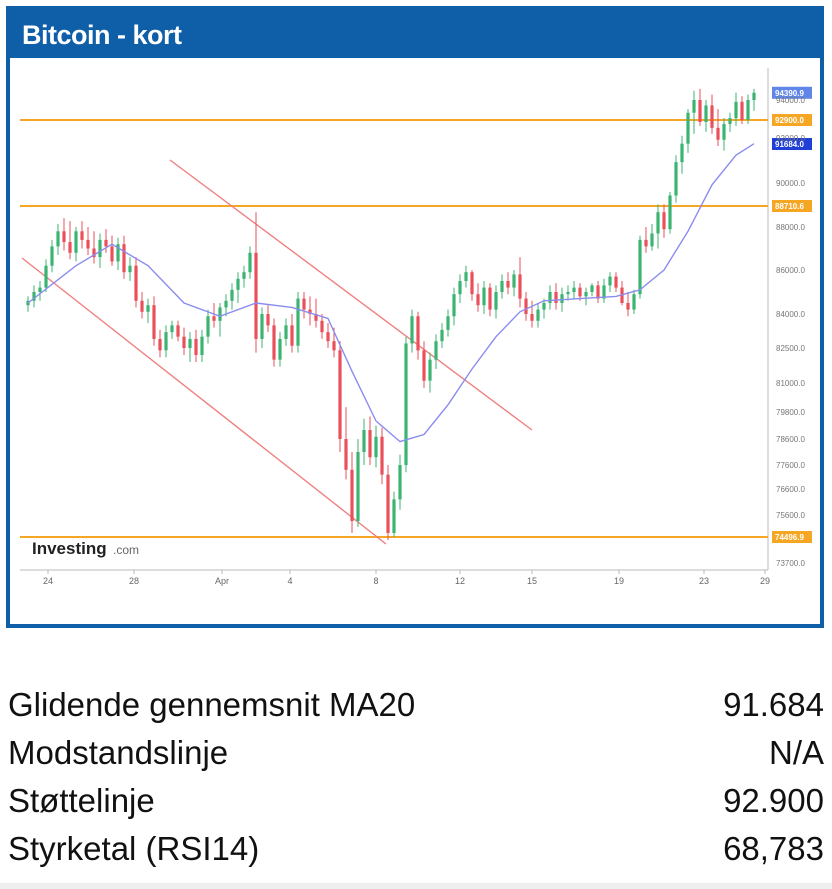  I want to click on x-tick-label: 15, so click(532, 581).